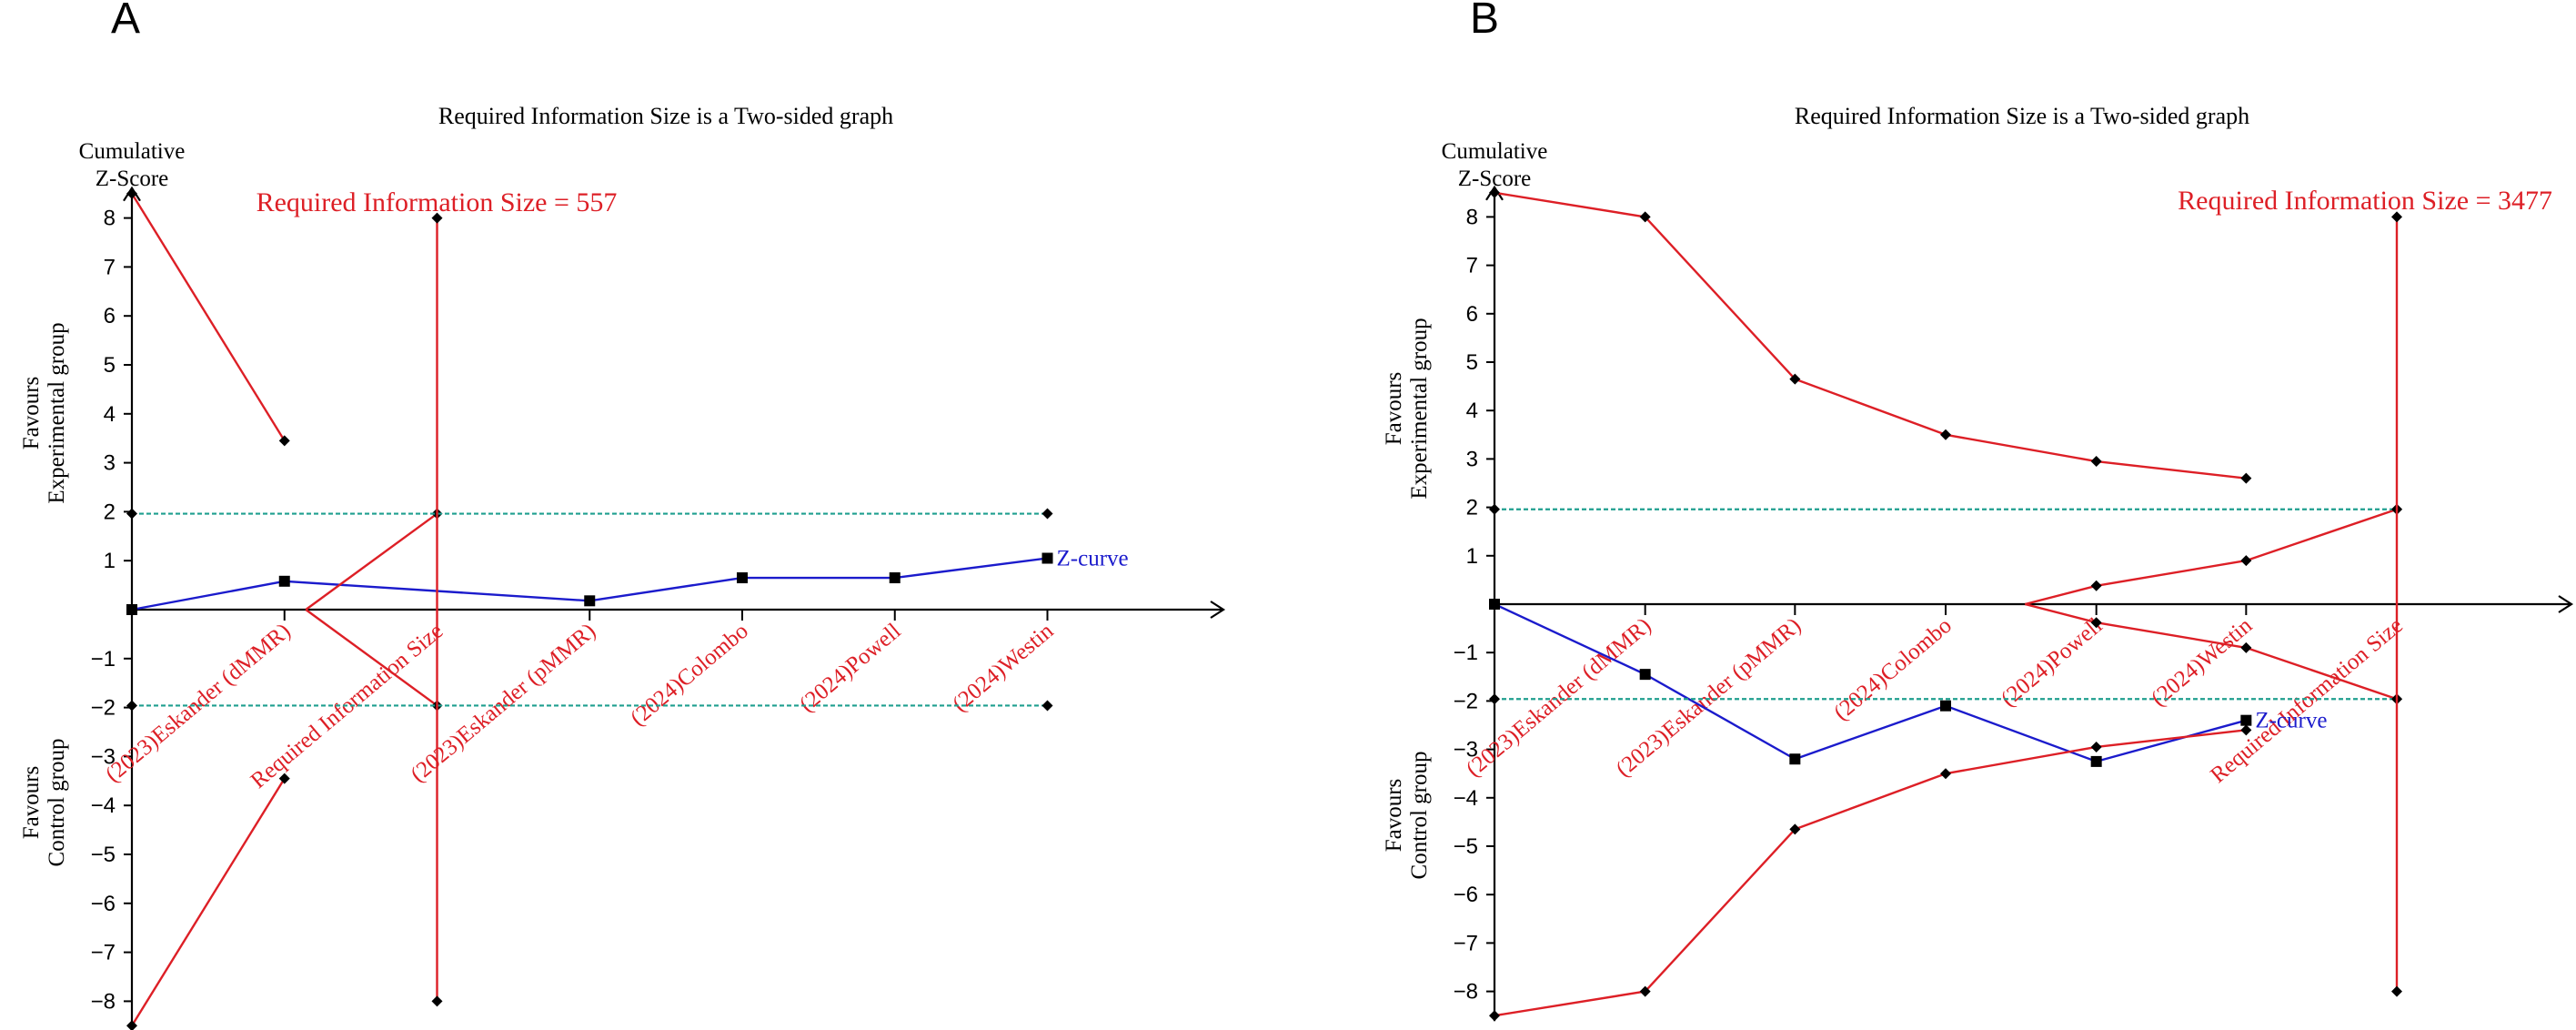 The image size is (2576, 1030). What do you see at coordinates (371, 561) in the screenshot?
I see `series-upper-futility-boundary` at bounding box center [371, 561].